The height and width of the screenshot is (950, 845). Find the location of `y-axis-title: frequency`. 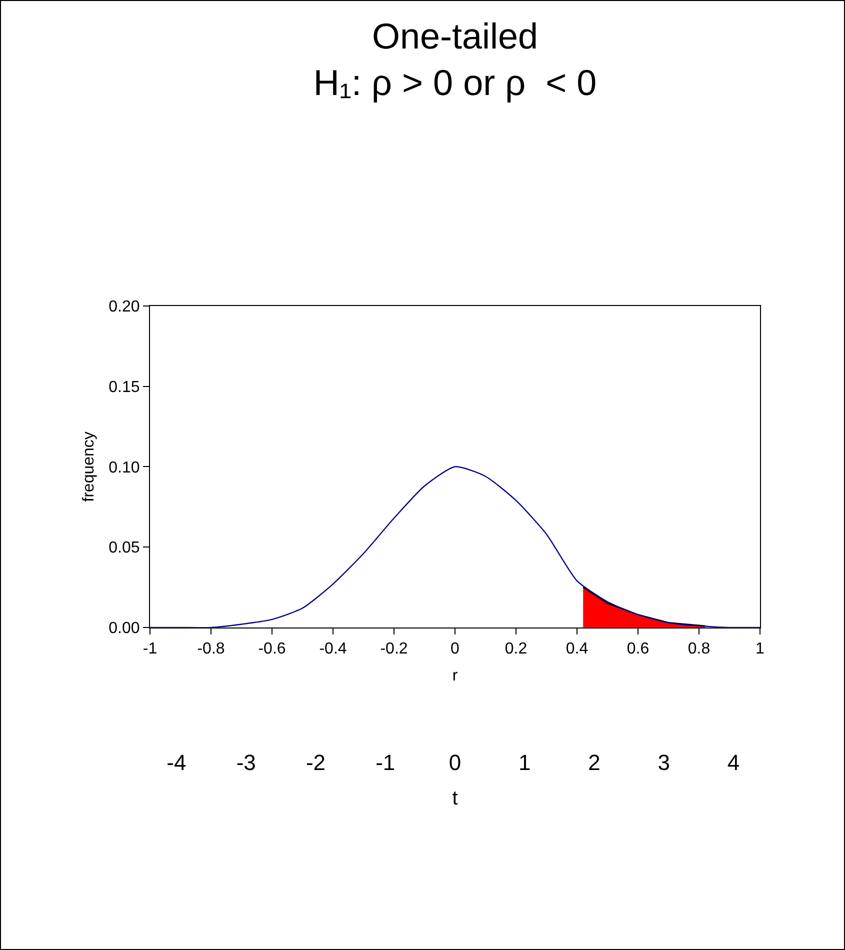

y-axis-title: frequency is located at coordinates (89, 467).